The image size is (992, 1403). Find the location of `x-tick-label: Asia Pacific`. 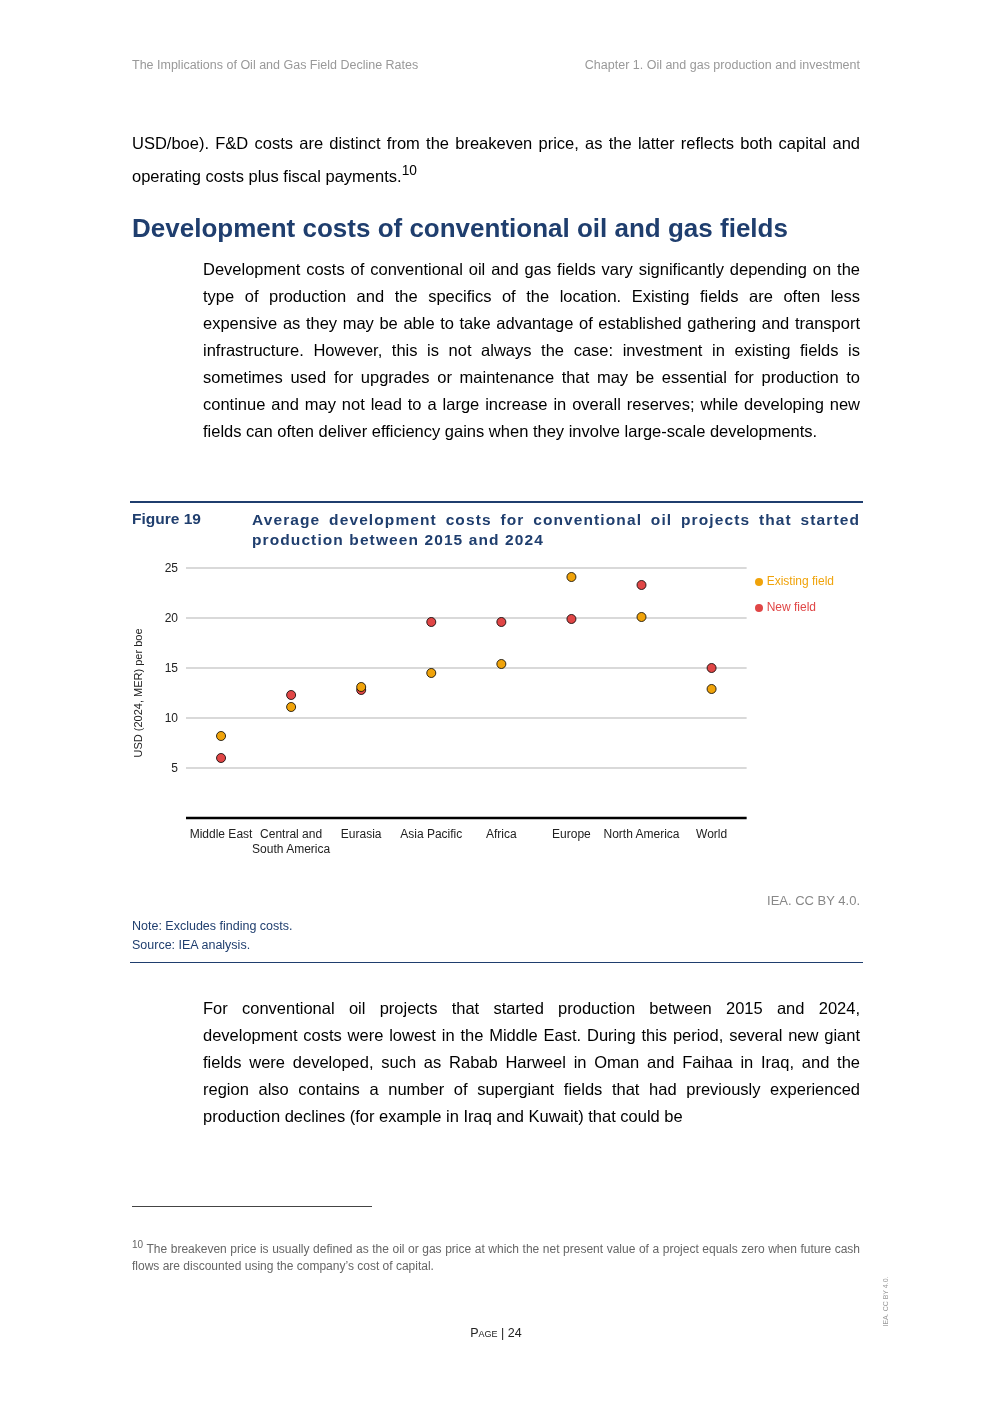

x-tick-label: Asia Pacific is located at coordinates (431, 834).